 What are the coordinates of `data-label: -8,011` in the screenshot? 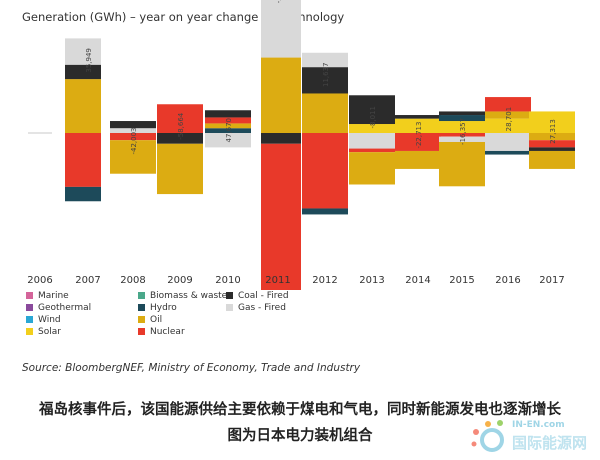 It's located at (373, 117).